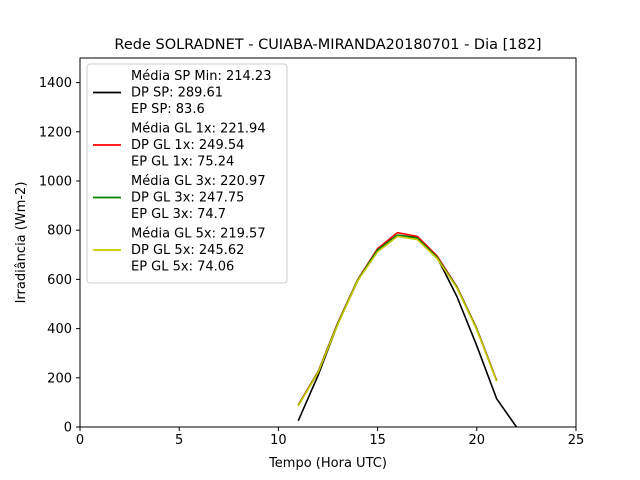  Describe the element at coordinates (178, 214) in the screenshot. I see `legend-entry-text: EP GL 3x: 74.7` at that location.